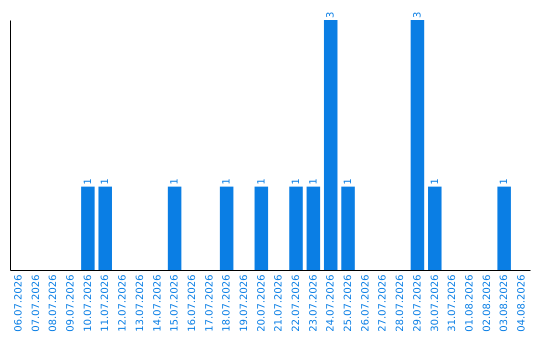 The height and width of the screenshot is (340, 540). I want to click on x-tick-label: 29.07.2026, so click(418, 303).